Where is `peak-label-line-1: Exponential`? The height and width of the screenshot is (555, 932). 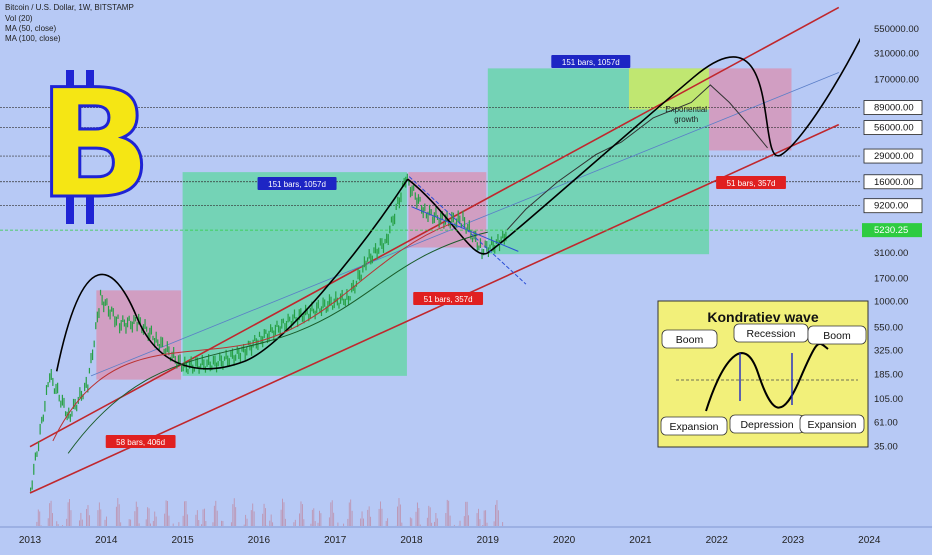 peak-label-line-1: Exponential is located at coordinates (686, 109).